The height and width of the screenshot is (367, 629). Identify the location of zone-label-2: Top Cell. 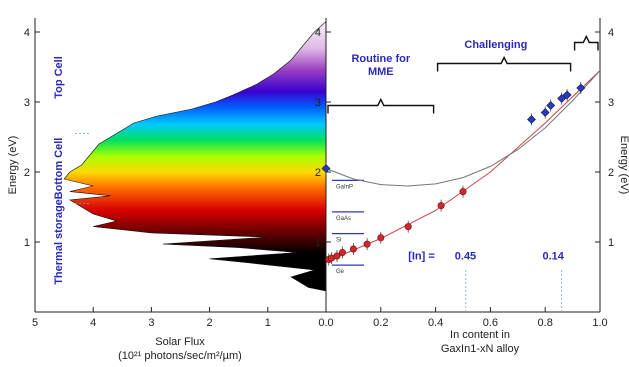
(59, 77).